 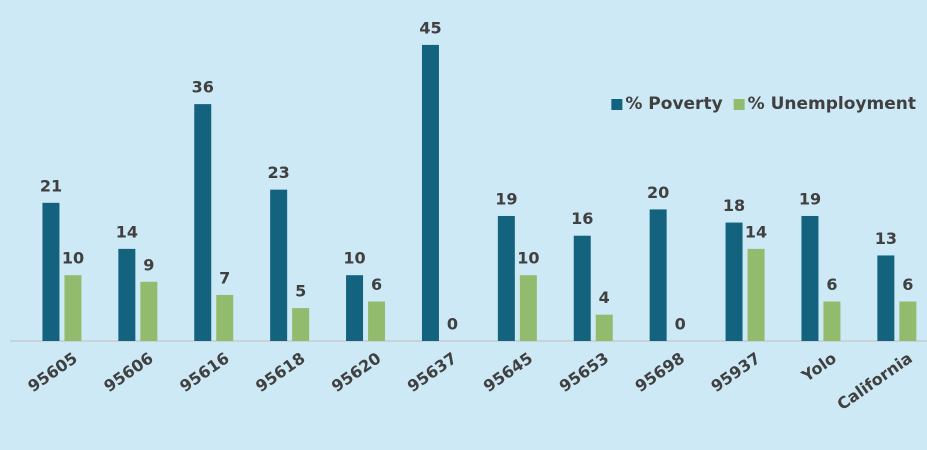 I want to click on data-label: 7, so click(x=224, y=277).